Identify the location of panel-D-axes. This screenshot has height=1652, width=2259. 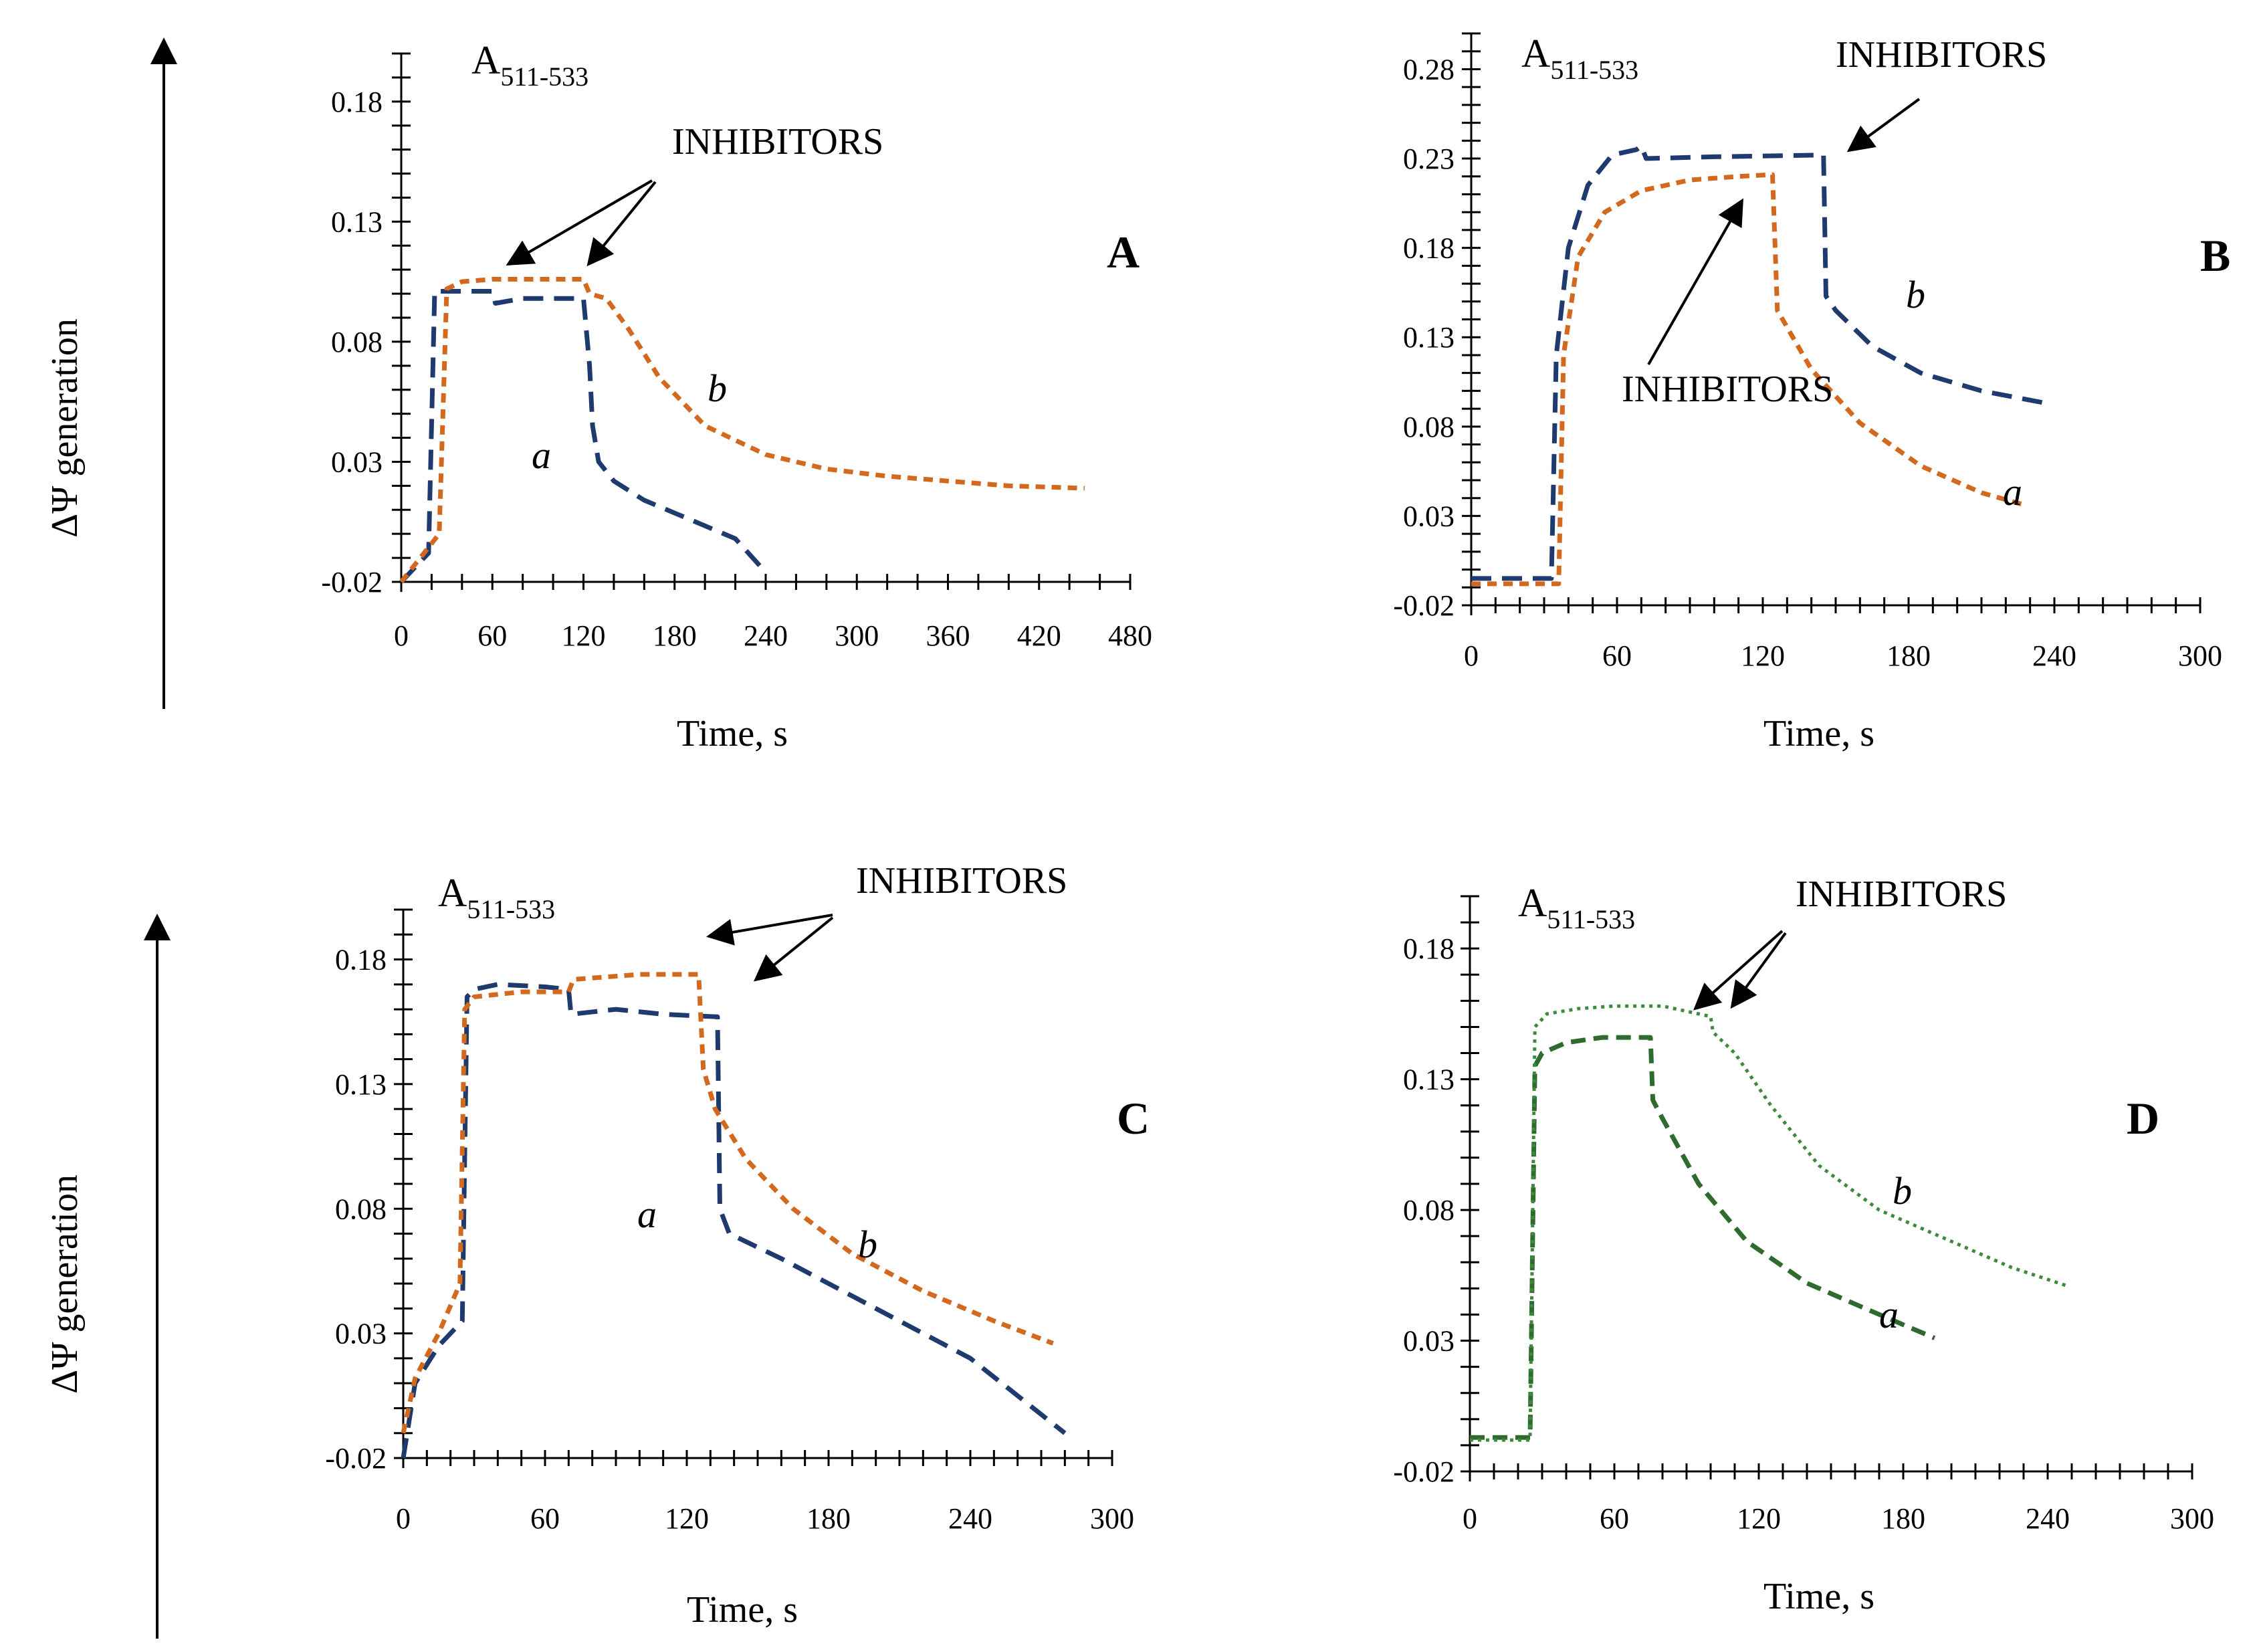
(1830, 1188).